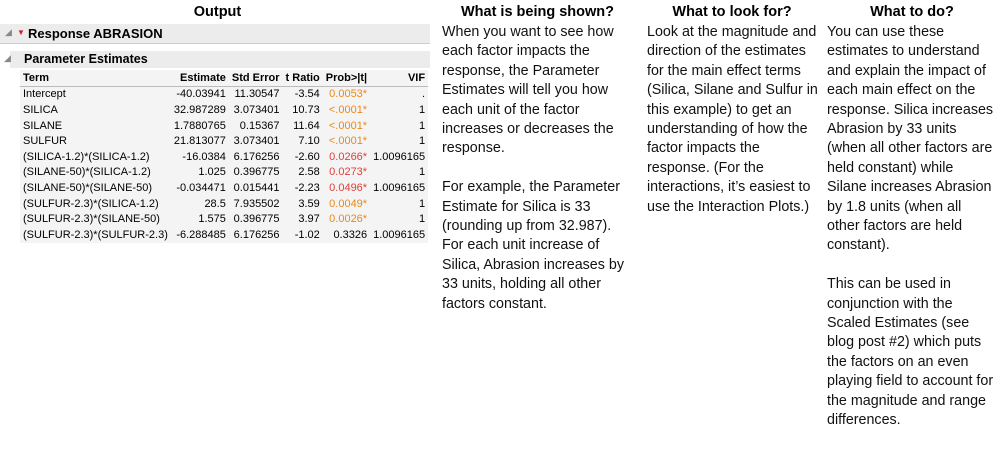 The height and width of the screenshot is (450, 999). I want to click on column-header: Prob>|t|, so click(346, 78).